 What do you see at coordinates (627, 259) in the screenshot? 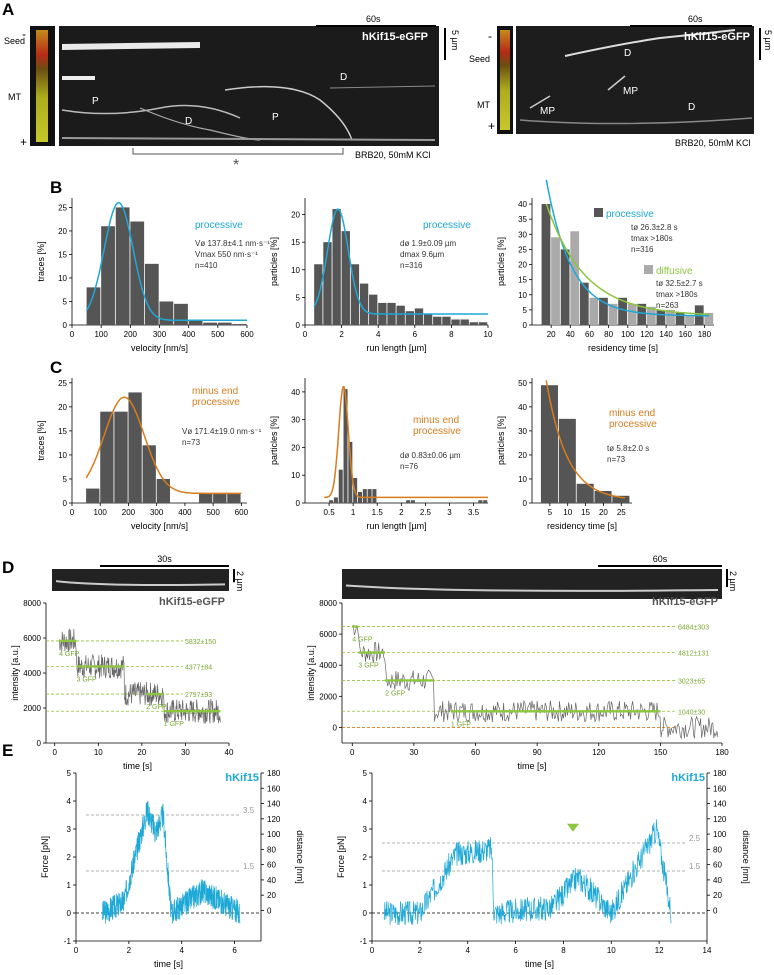
I see `B3-fit-diffusive` at bounding box center [627, 259].